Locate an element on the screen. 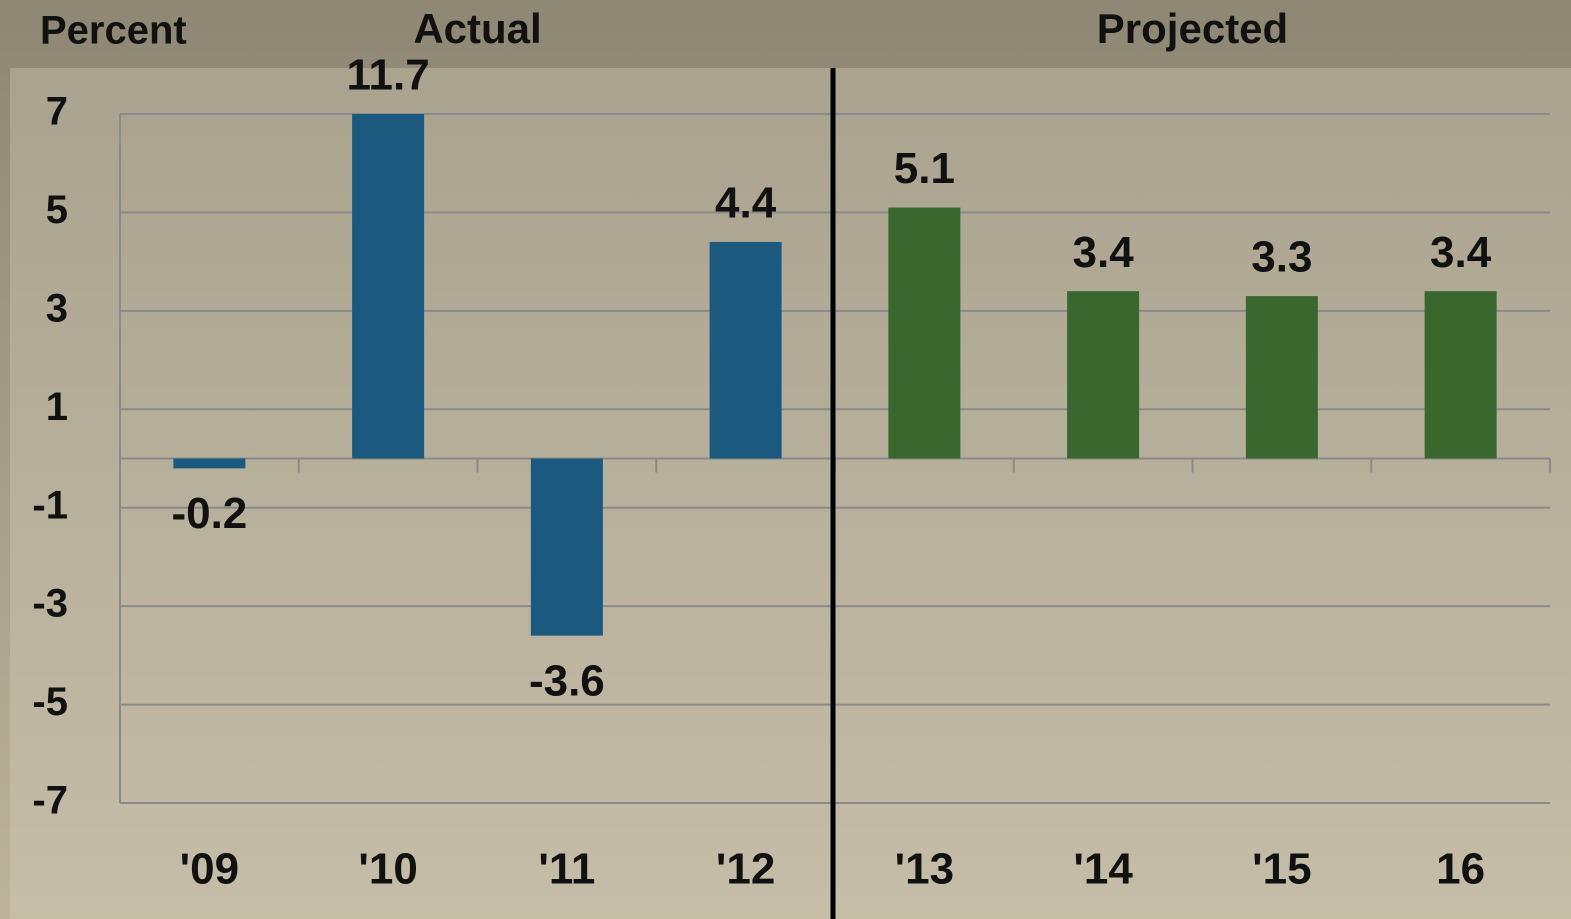 The height and width of the screenshot is (919, 1571). y-axis-label: Percent is located at coordinates (113, 31).